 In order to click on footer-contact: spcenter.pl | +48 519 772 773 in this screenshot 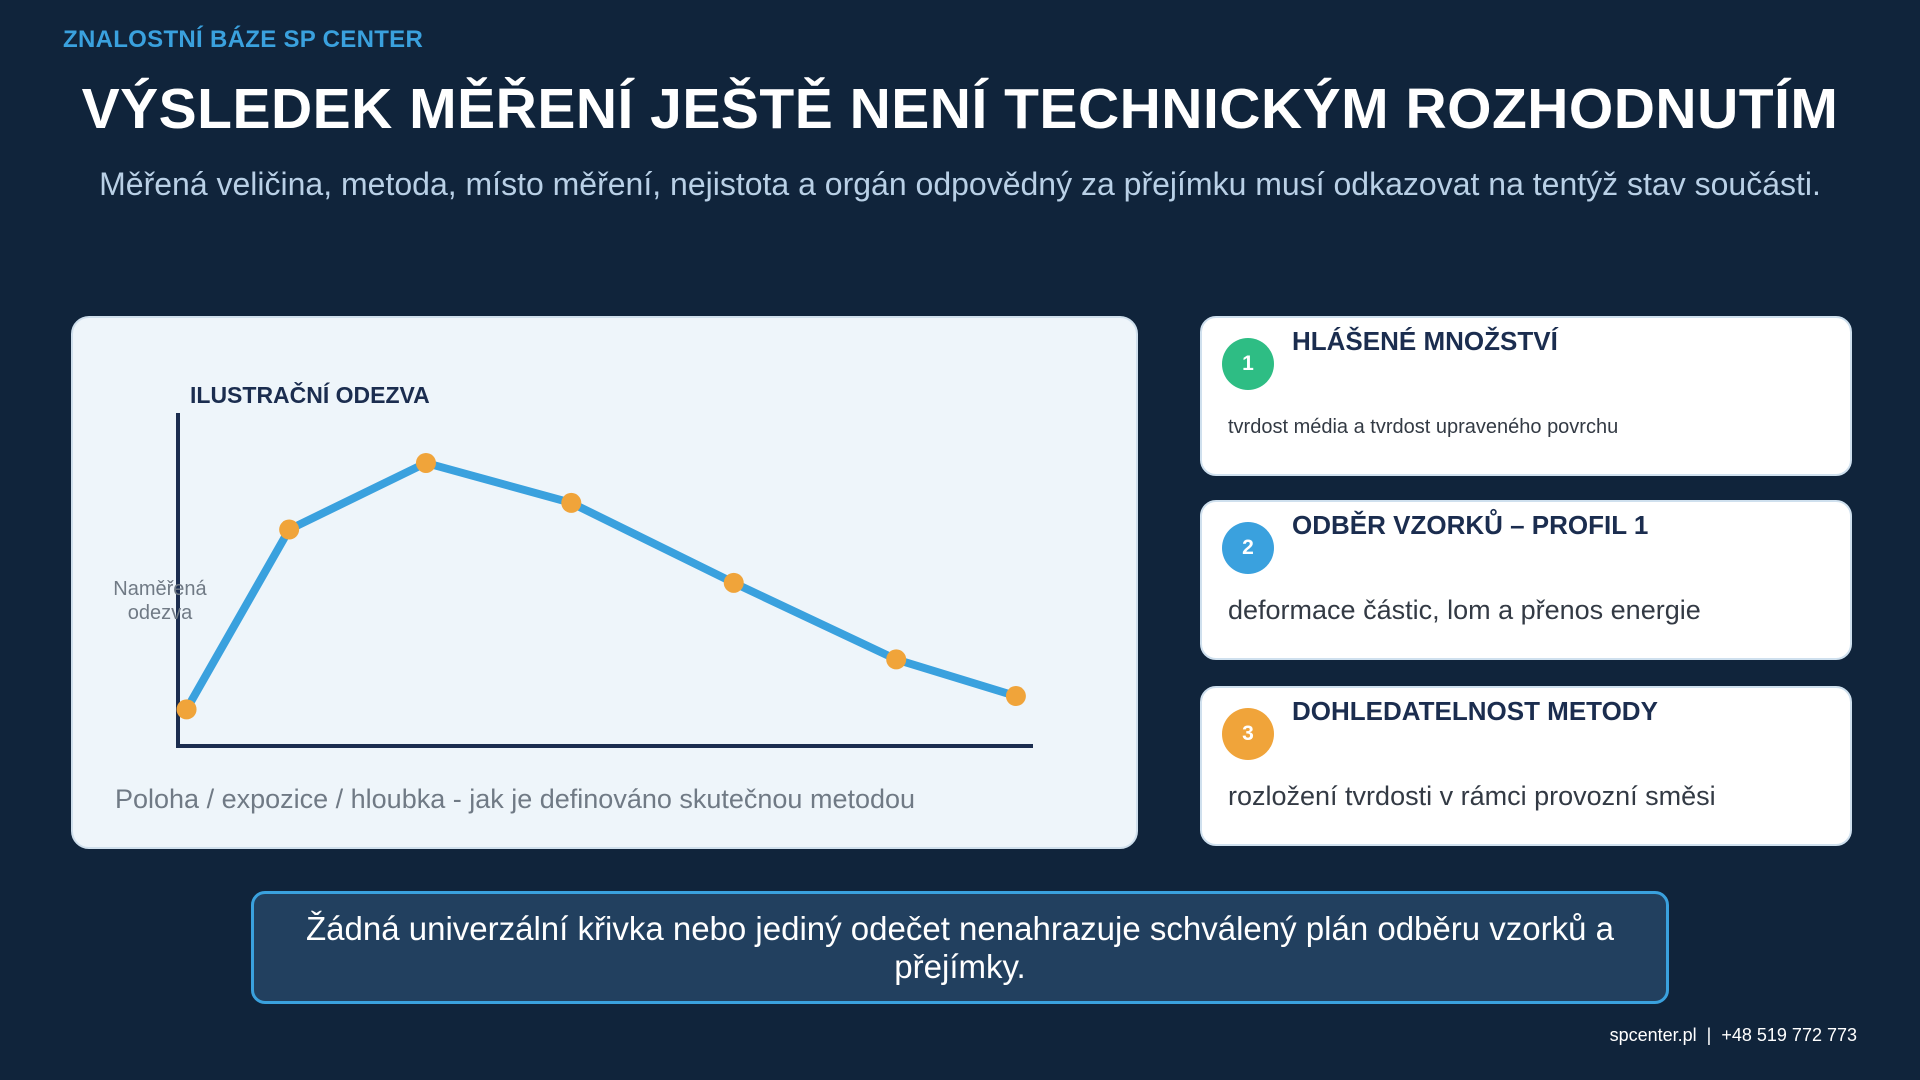, I will do `click(1733, 1035)`.